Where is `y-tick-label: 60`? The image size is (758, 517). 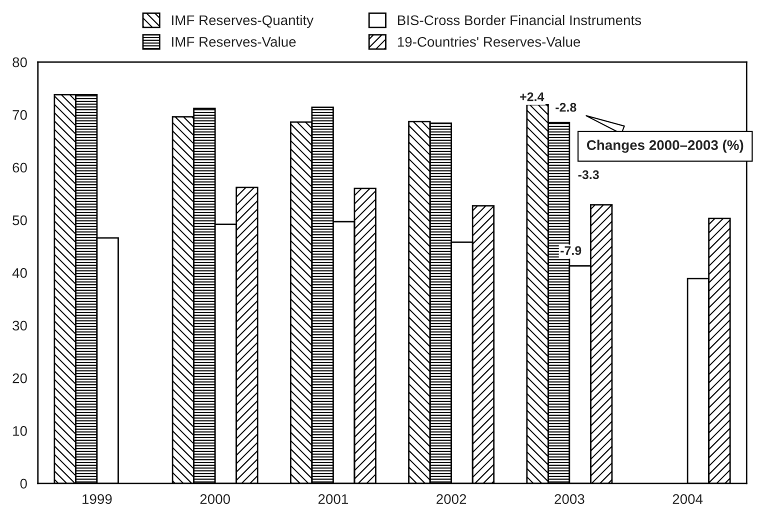 y-tick-label: 60 is located at coordinates (19, 167).